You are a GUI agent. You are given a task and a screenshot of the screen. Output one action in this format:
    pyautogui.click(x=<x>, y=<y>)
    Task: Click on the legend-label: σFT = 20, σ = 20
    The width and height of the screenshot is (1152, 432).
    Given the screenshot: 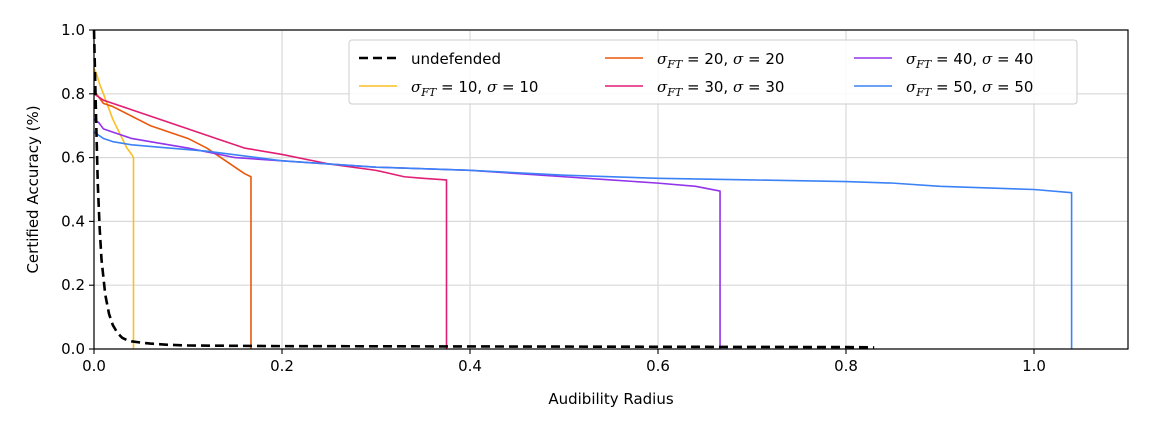 What is the action you would take?
    pyautogui.click(x=720, y=60)
    